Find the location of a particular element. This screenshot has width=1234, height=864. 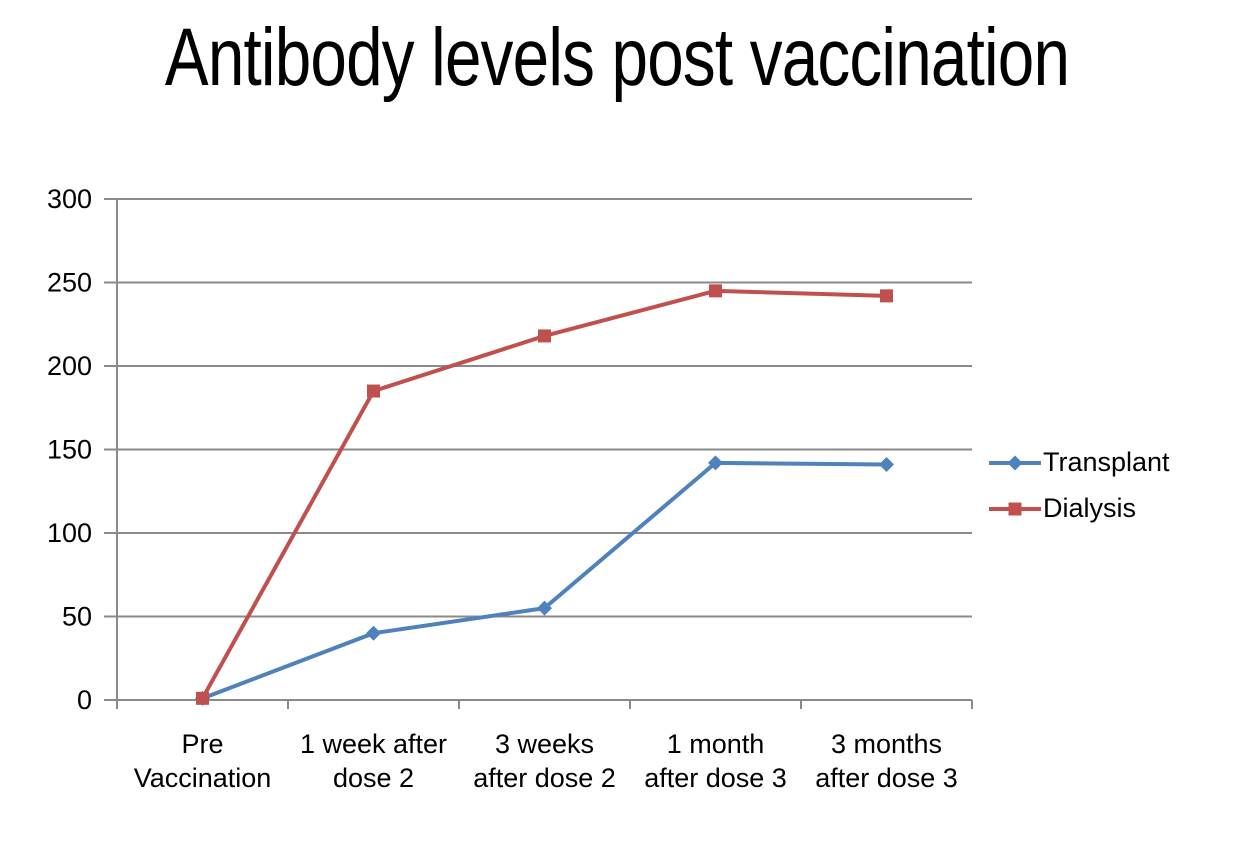

category-label-line: 3 months is located at coordinates (886, 744).